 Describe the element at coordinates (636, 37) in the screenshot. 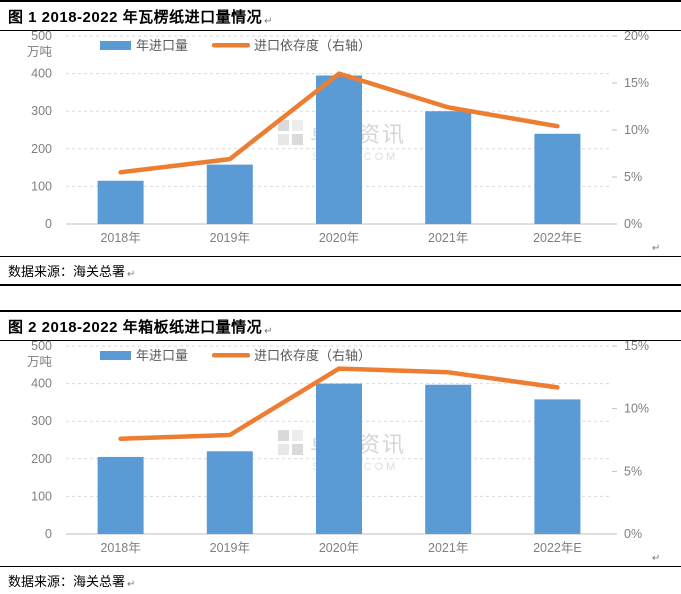

I see `right-axis-tick: 20%` at that location.